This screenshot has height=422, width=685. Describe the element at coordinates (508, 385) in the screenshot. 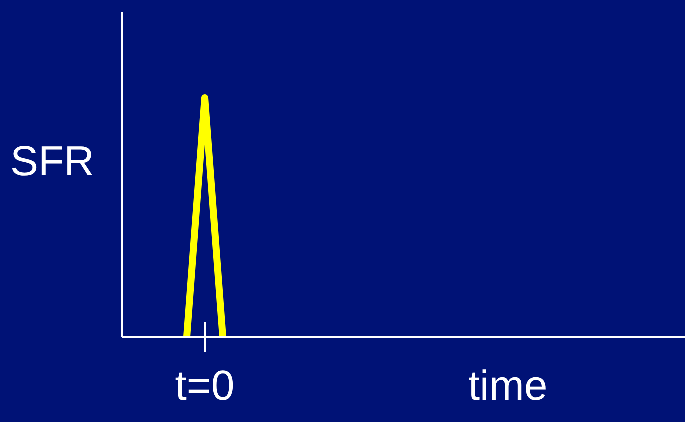

I see `text: time` at that location.